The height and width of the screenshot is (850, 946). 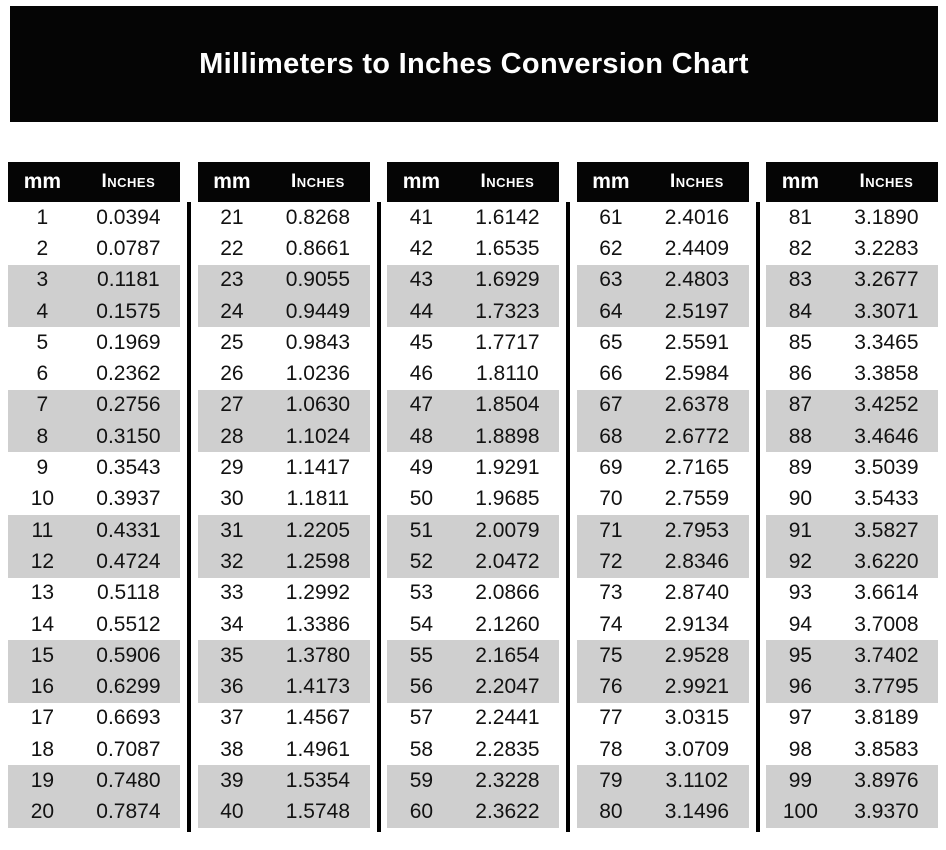 I want to click on inches-value: 3.7402, so click(x=886, y=655).